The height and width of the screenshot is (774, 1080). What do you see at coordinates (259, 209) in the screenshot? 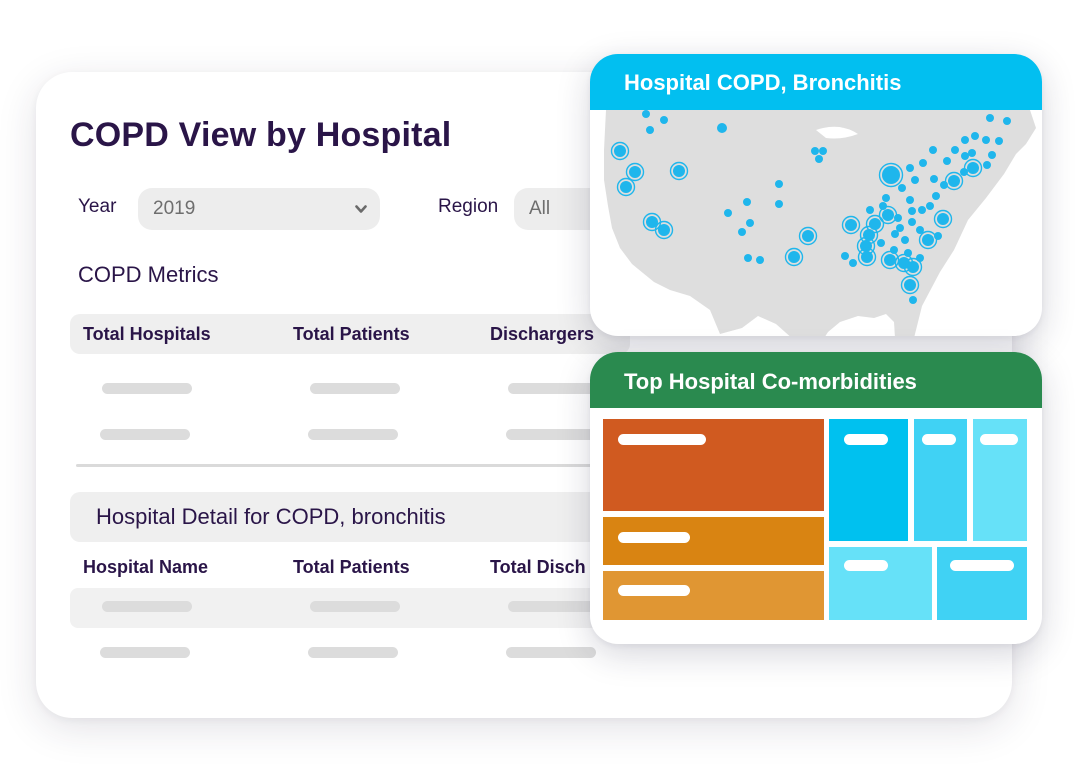
I see `year-select: 2019` at bounding box center [259, 209].